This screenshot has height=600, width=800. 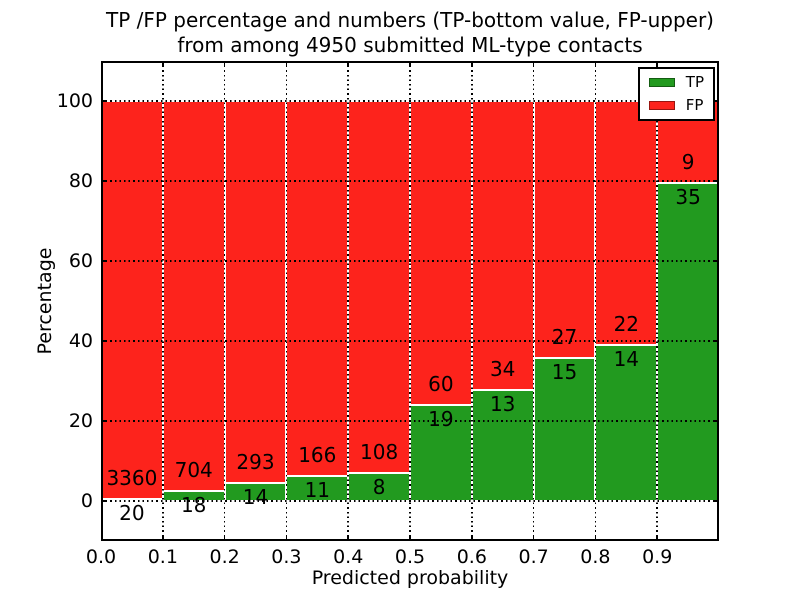 I want to click on x-tick-label: 0.4, so click(x=348, y=557).